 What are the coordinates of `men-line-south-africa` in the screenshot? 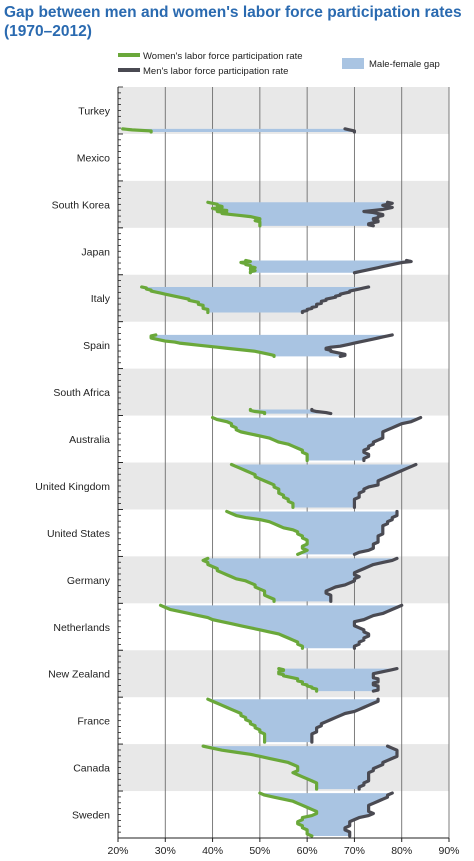 It's located at (321, 411).